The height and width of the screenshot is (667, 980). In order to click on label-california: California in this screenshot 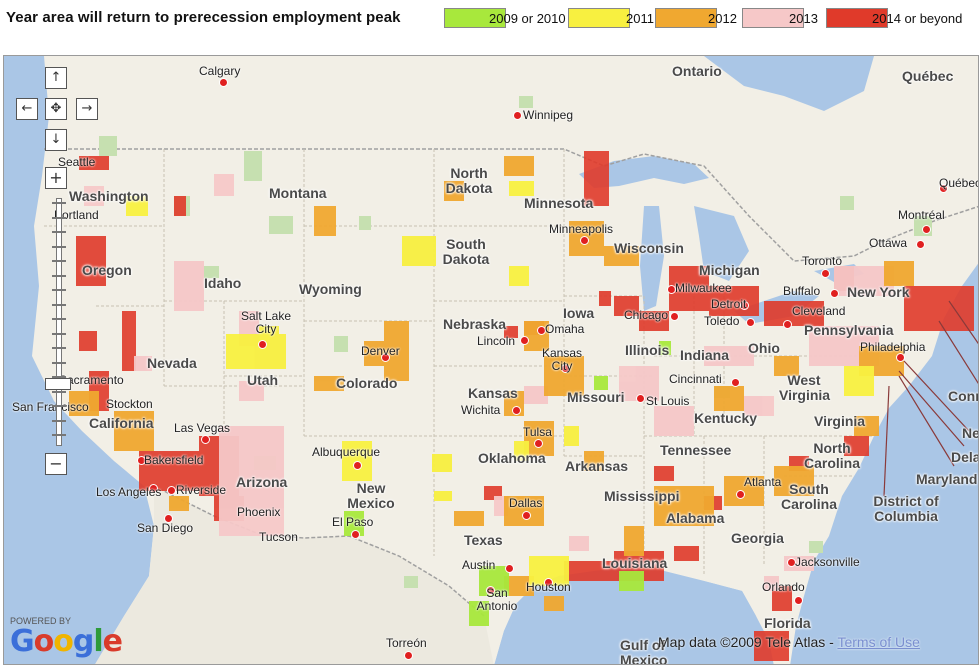, I will do `click(121, 423)`.